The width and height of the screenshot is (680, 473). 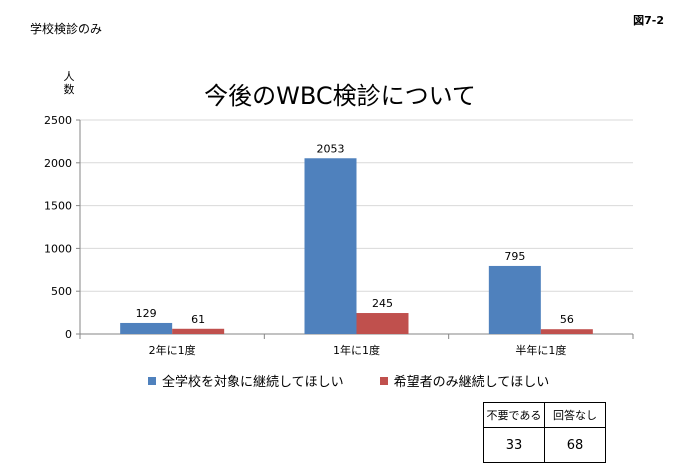 I want to click on data-label: 61, so click(x=198, y=319).